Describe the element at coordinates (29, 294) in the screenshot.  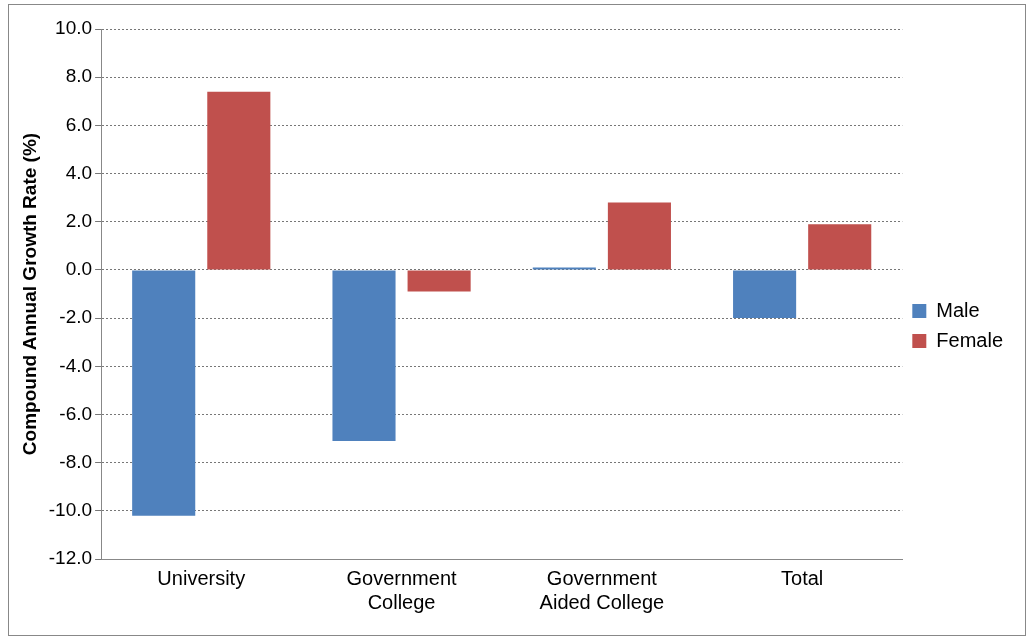
I see `y-axis-title: Compound Annual Growth Rate (%)` at that location.